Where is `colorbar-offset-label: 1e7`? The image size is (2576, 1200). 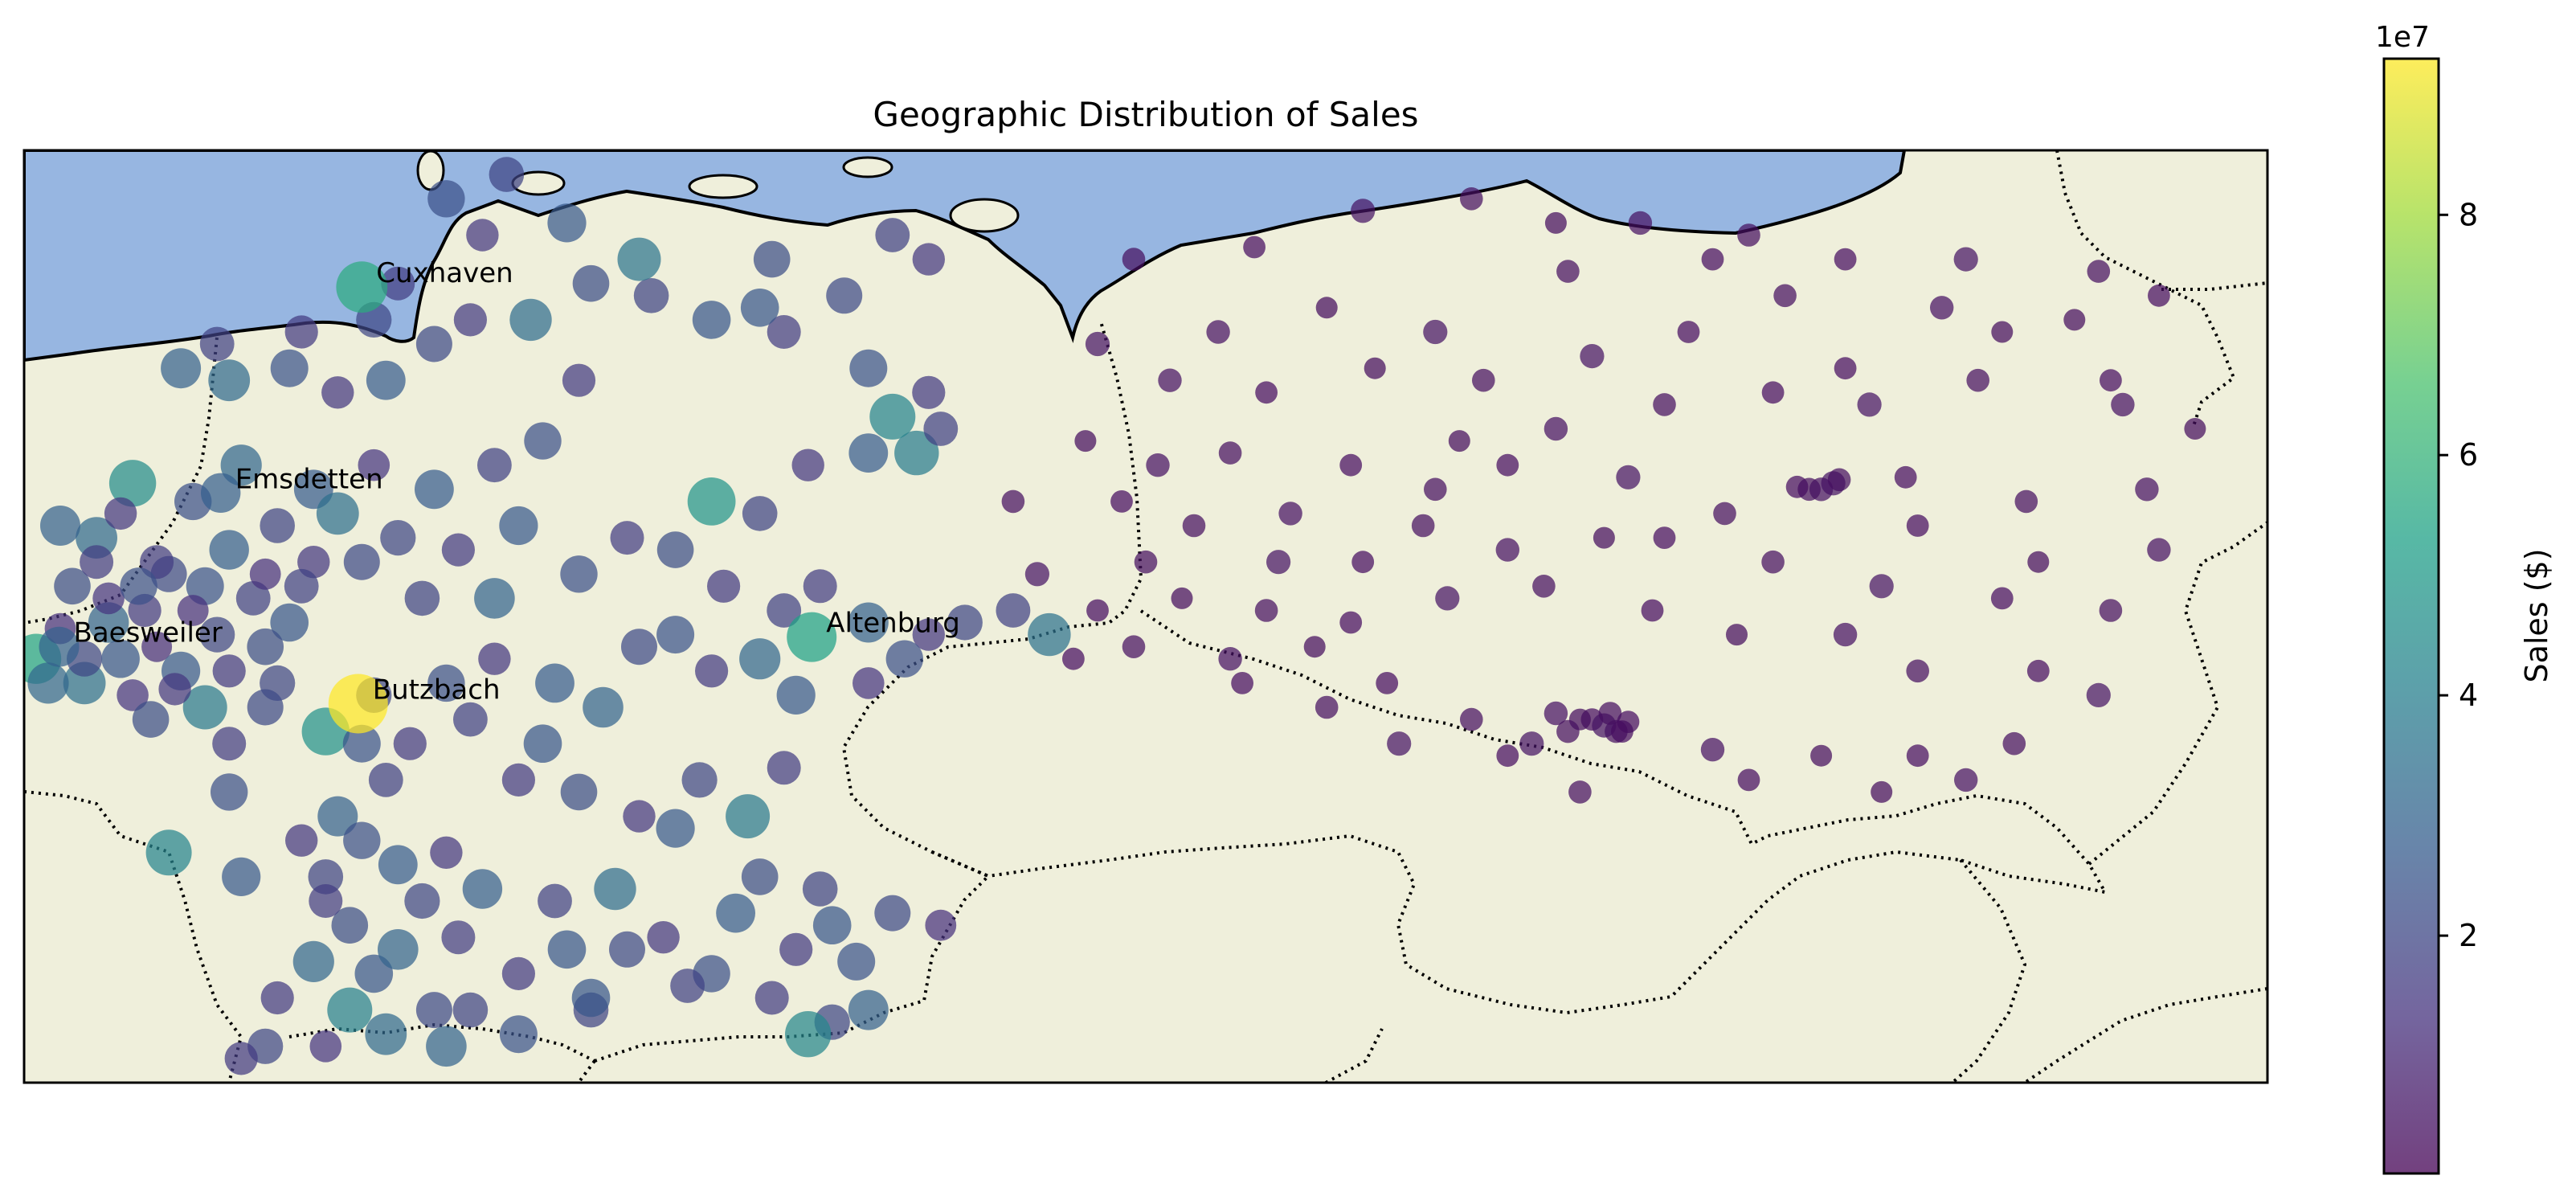
colorbar-offset-label: 1e7 is located at coordinates (2402, 37).